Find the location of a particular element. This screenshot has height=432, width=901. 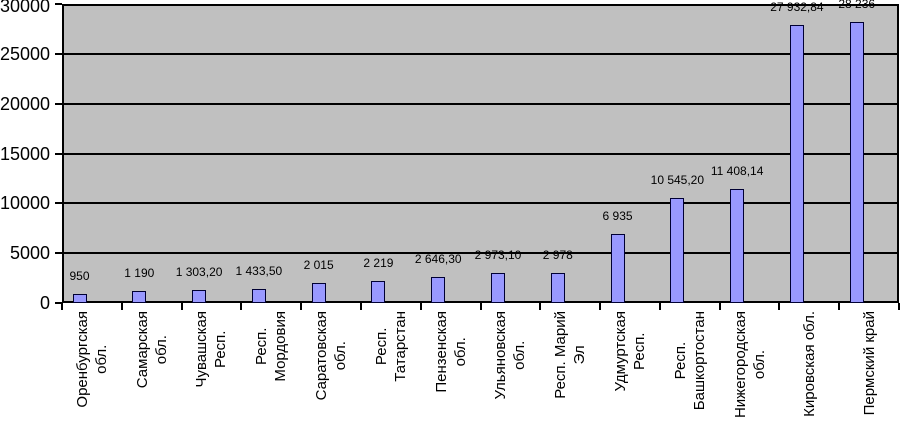

x-axis-label-text: Кировская обл. is located at coordinates (809, 364).